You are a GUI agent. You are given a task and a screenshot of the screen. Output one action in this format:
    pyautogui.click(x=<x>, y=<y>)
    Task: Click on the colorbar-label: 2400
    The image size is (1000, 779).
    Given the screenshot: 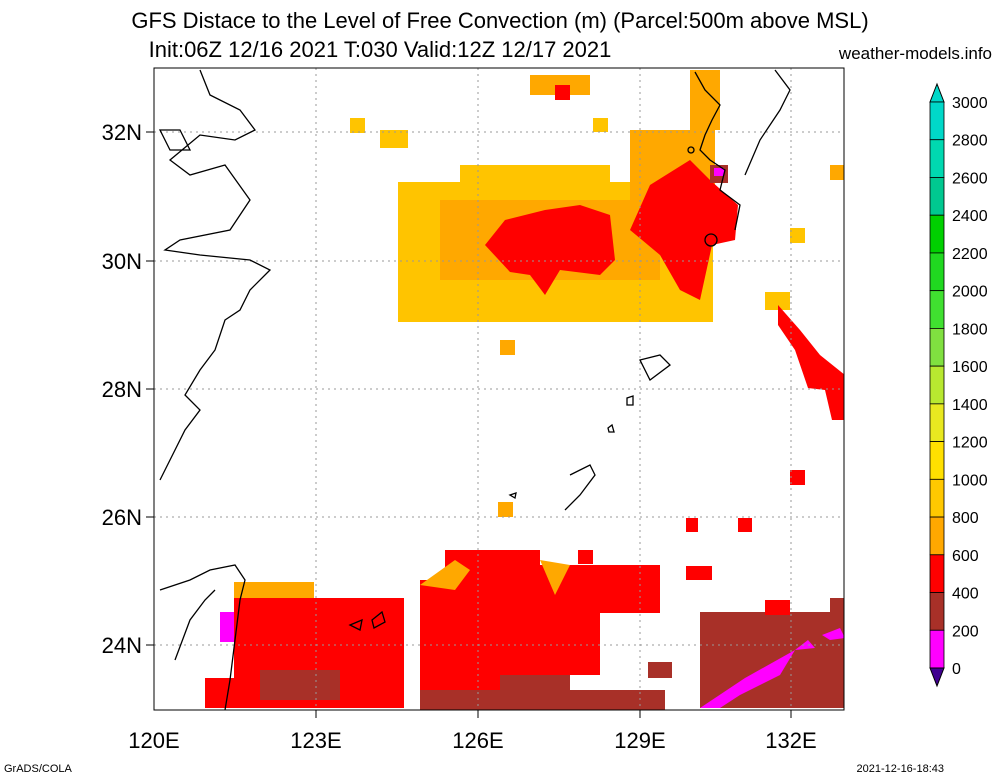 What is the action you would take?
    pyautogui.click(x=970, y=216)
    